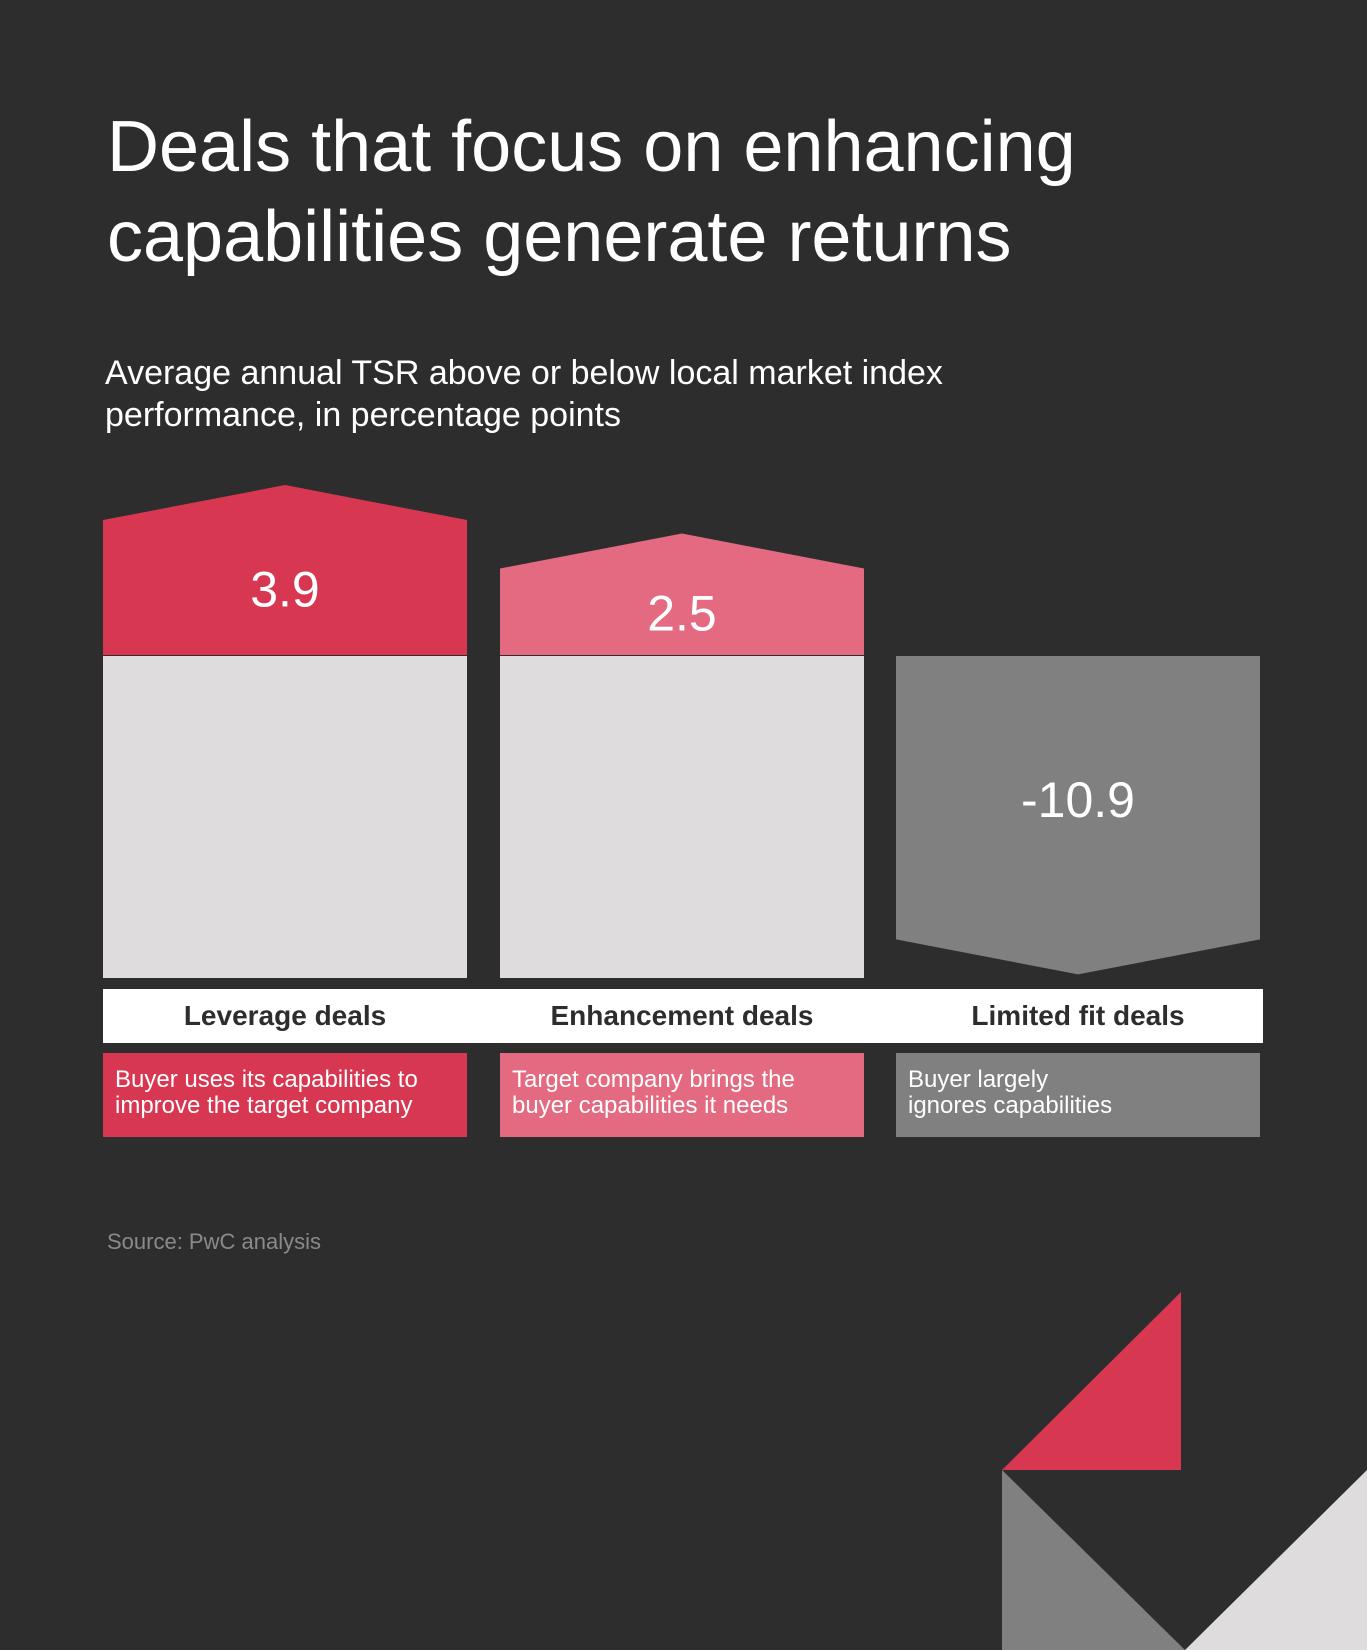 This screenshot has width=1367, height=1650. I want to click on bar-limited-fit, so click(1078, 815).